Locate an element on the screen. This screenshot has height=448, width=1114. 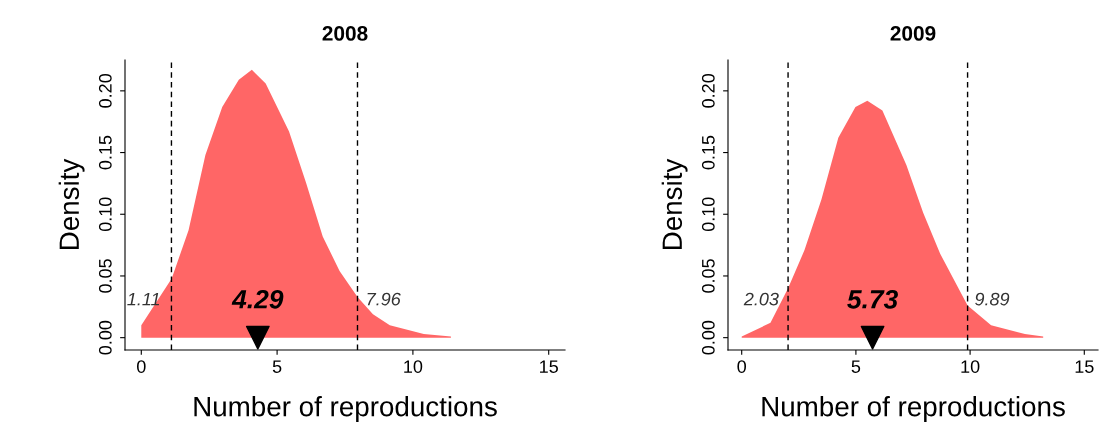
annotation: 4.29 is located at coordinates (257, 299).